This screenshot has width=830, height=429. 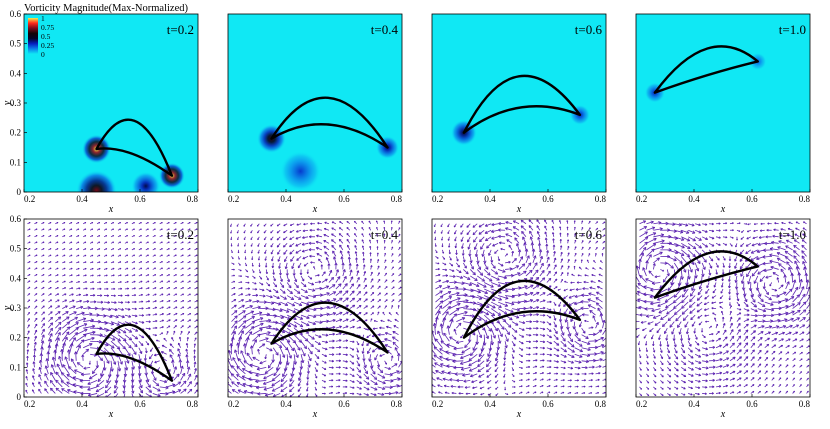 I want to click on body-outline, so click(x=329, y=327).